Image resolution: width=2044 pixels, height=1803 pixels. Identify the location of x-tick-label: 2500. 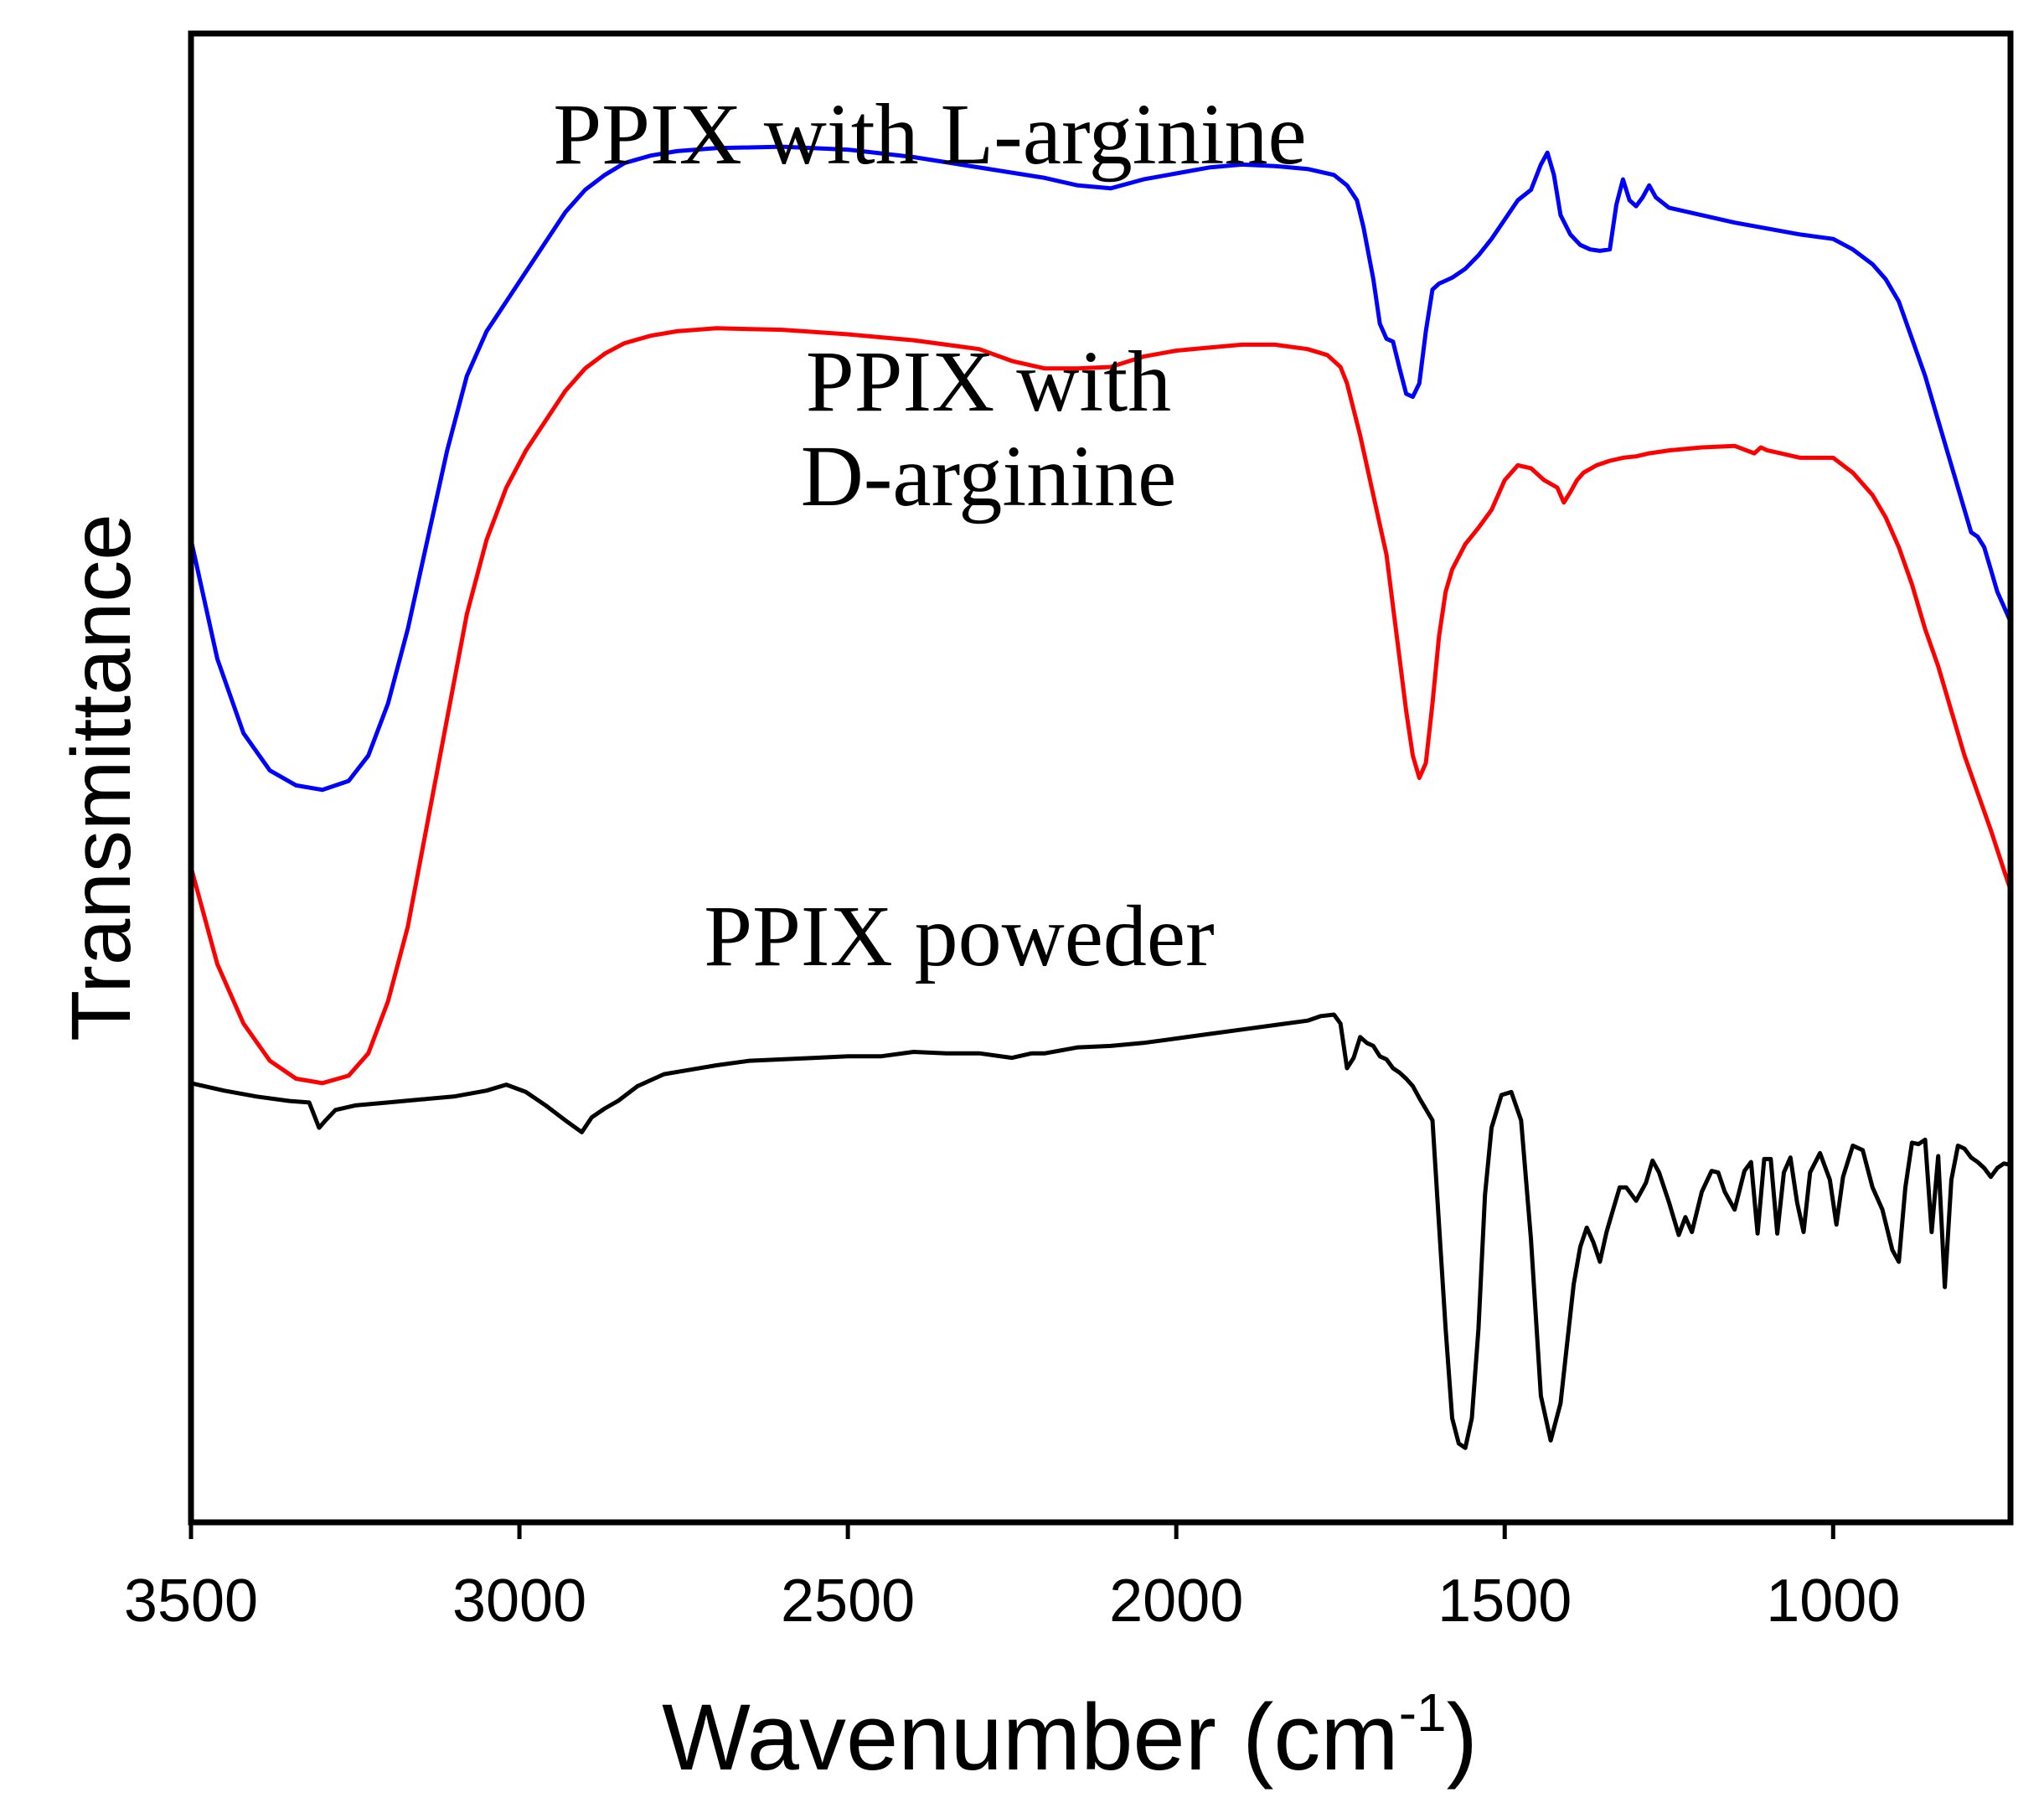
(848, 1601).